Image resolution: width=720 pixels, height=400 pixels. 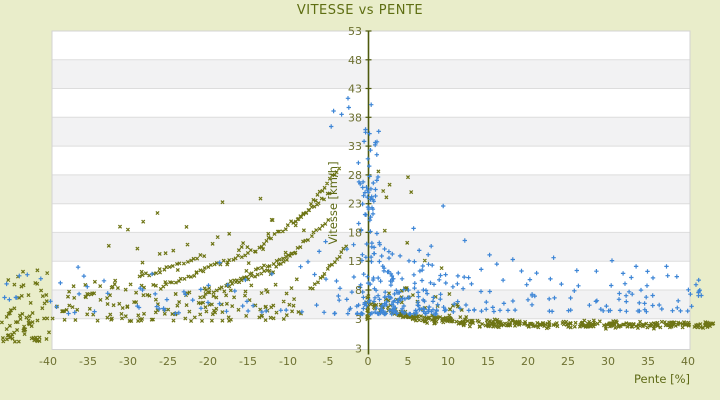 I want to click on y-tick-label: 23, so click(x=355, y=204).